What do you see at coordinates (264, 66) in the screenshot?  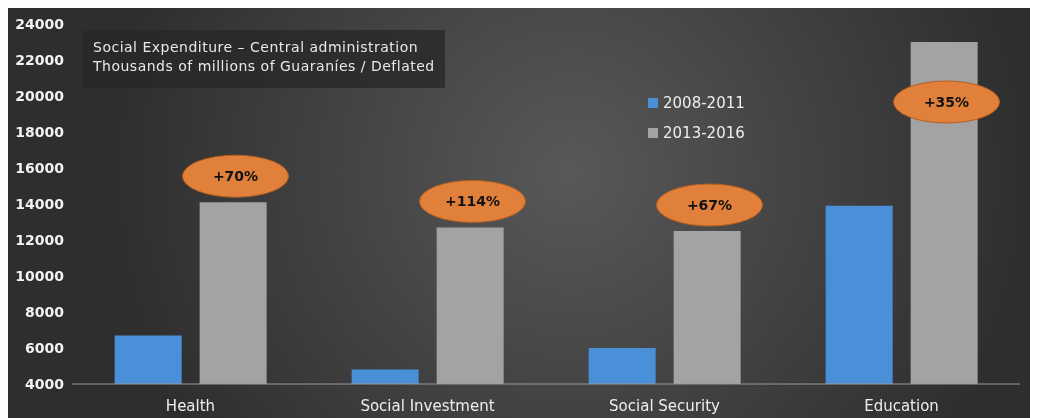 I see `text: Thousands of millions of Guaraníes / Deflated` at bounding box center [264, 66].